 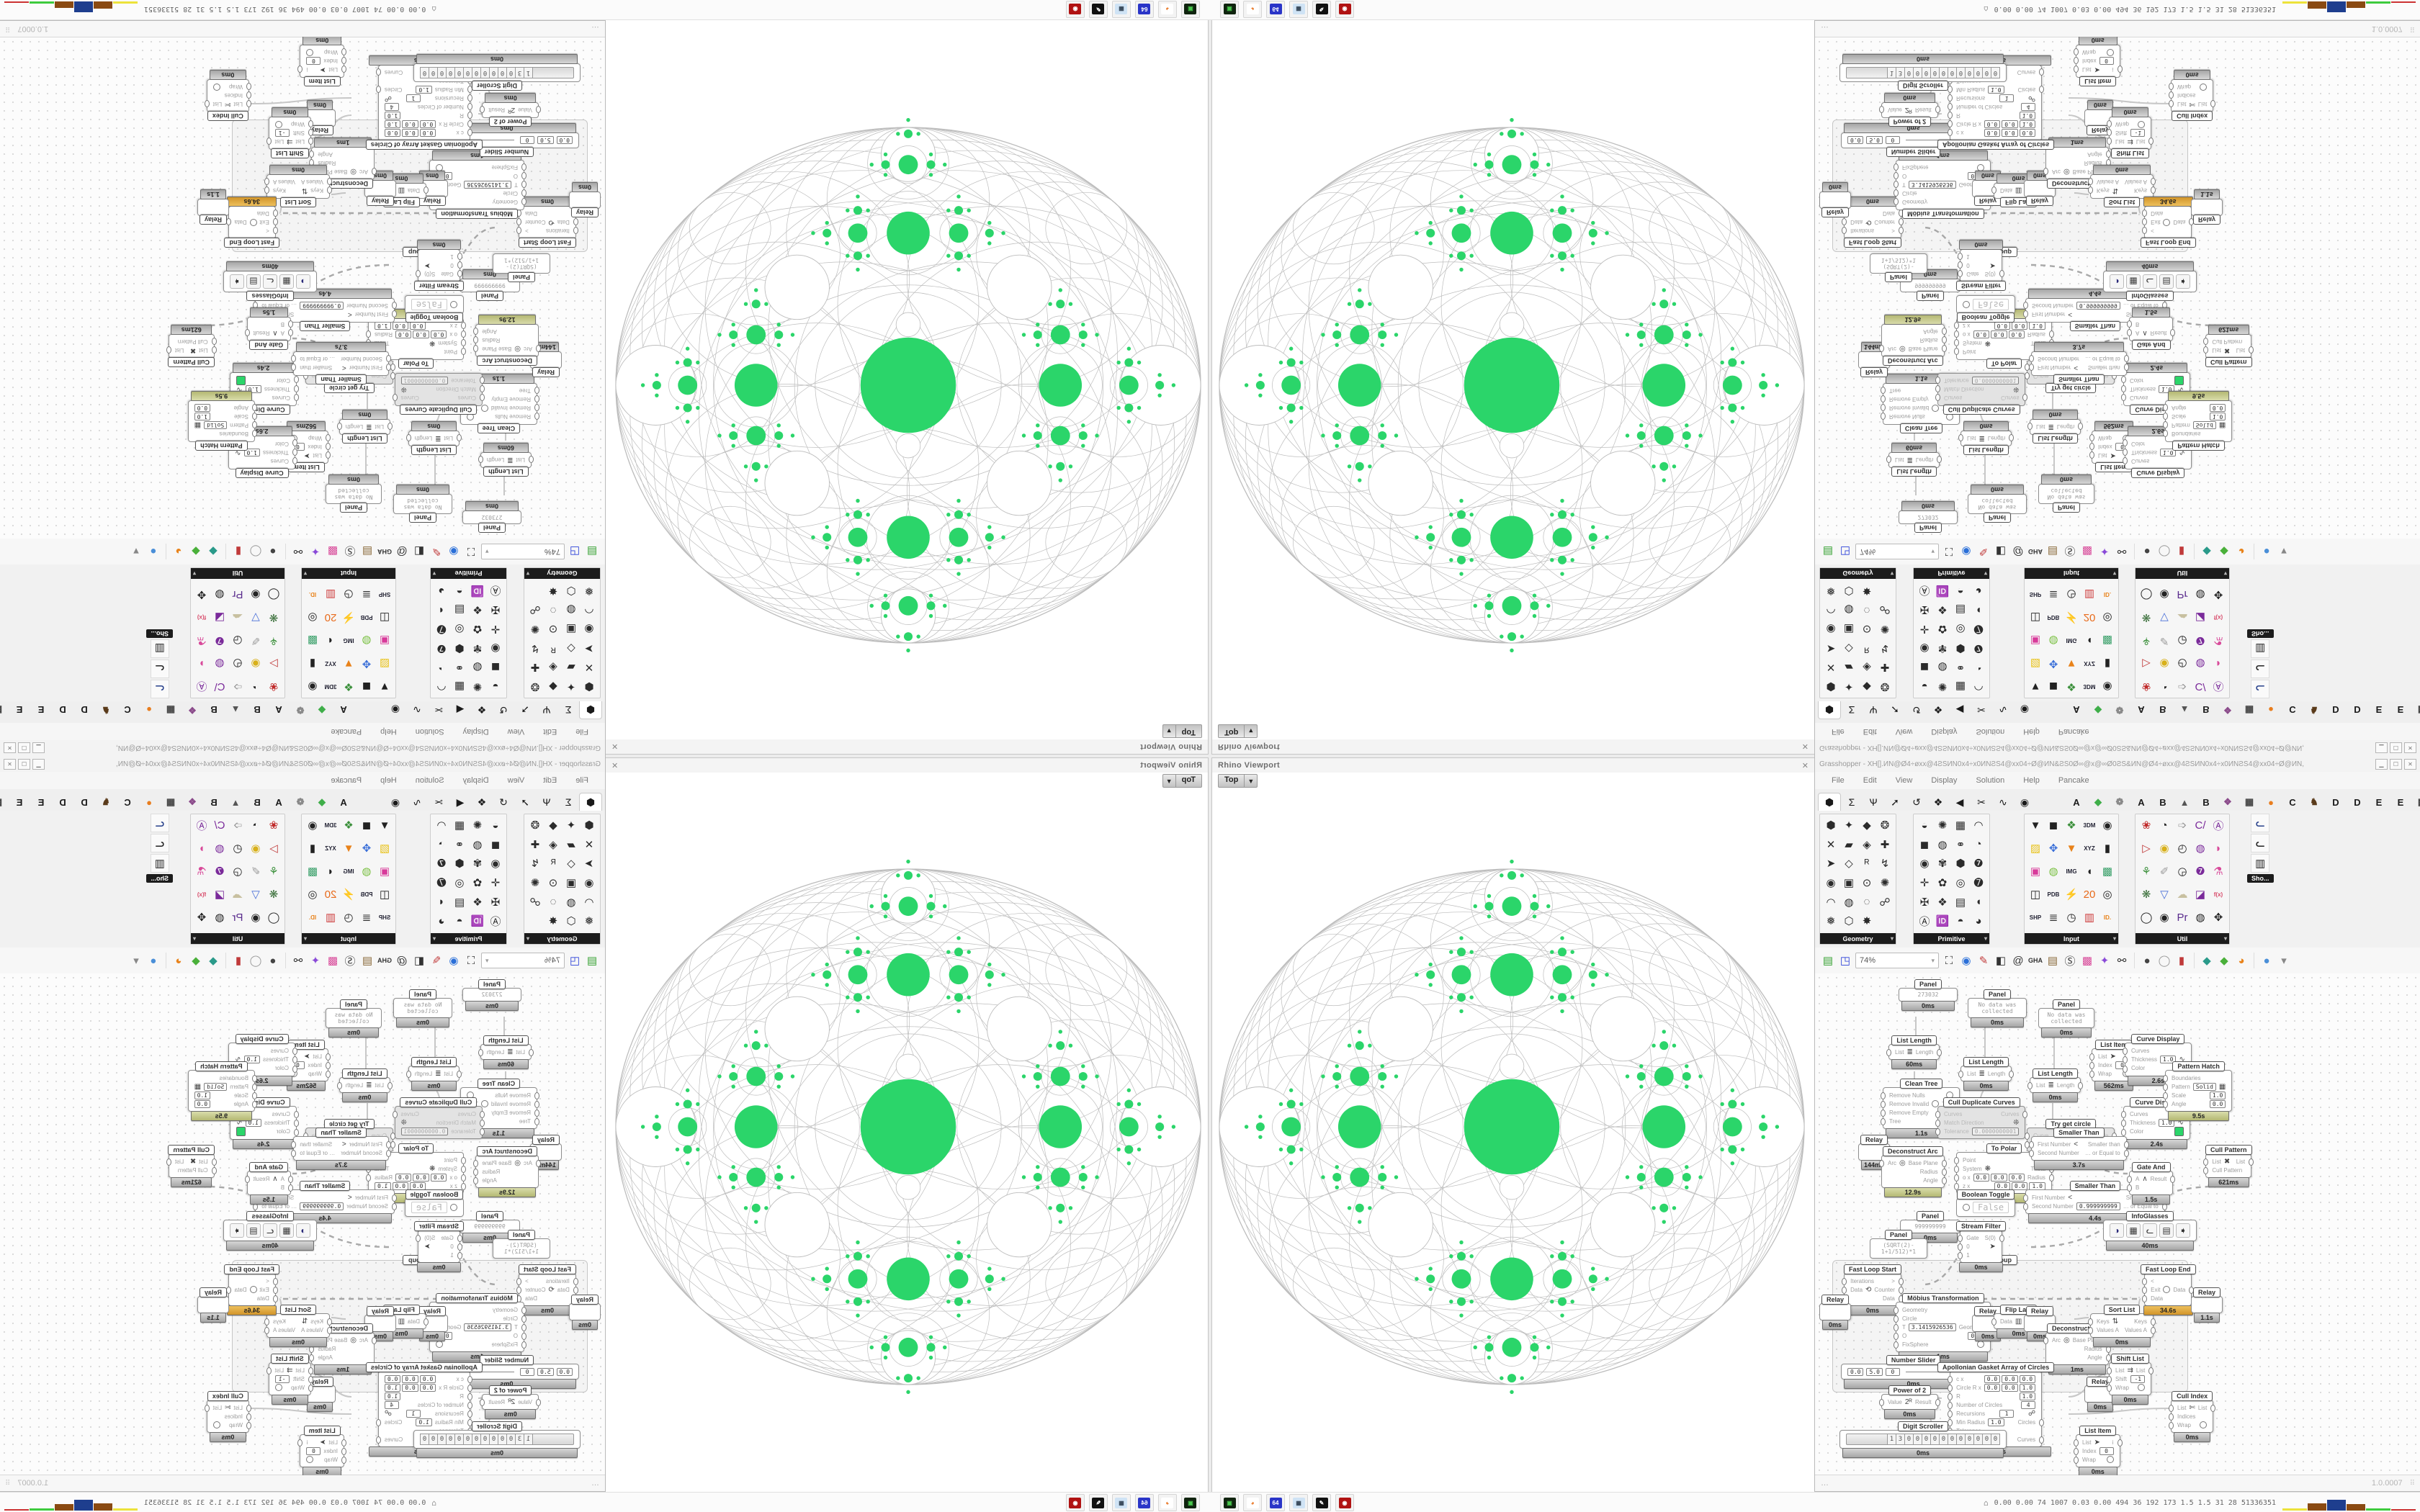 I want to click on tab-category-1: Σ, so click(x=568, y=802).